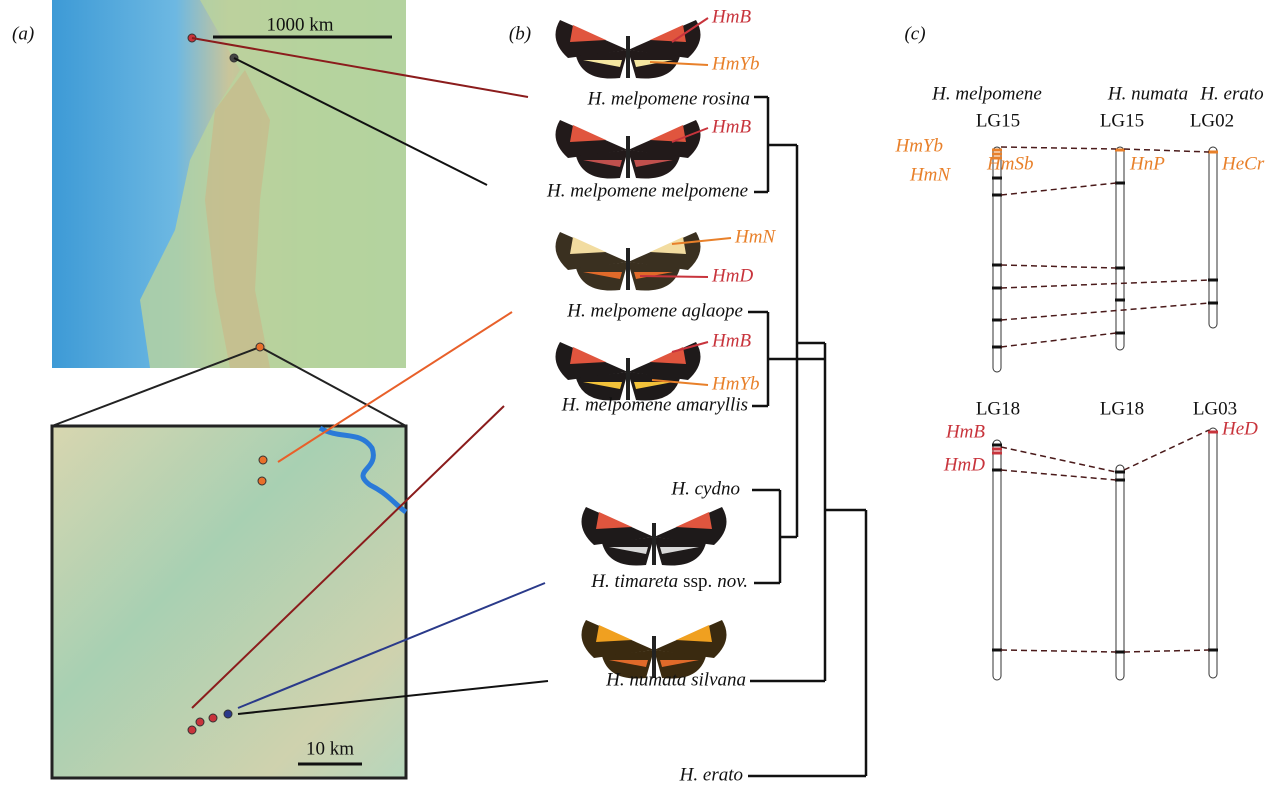  I want to click on panel-label: (b), so click(520, 33).